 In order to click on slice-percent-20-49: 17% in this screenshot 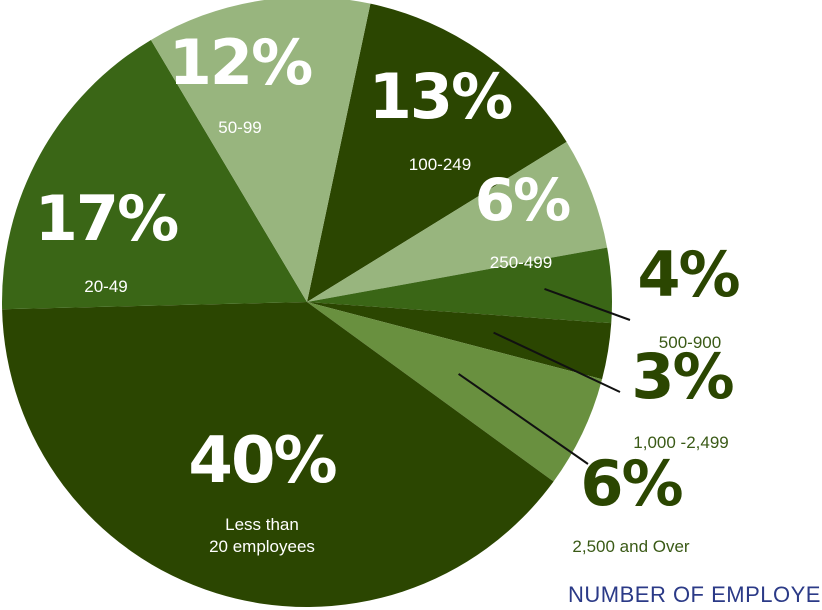, I will do `click(106, 218)`.